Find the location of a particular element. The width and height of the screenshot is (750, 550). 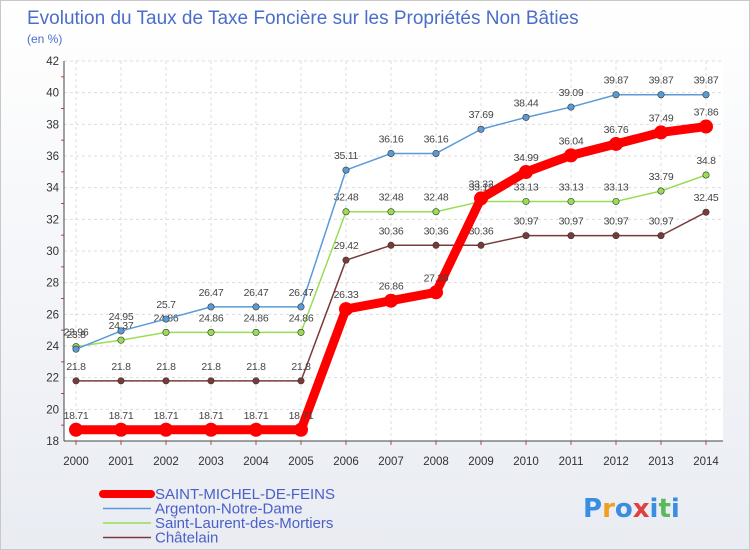

logo-text: Proxiti is located at coordinates (631, 509).